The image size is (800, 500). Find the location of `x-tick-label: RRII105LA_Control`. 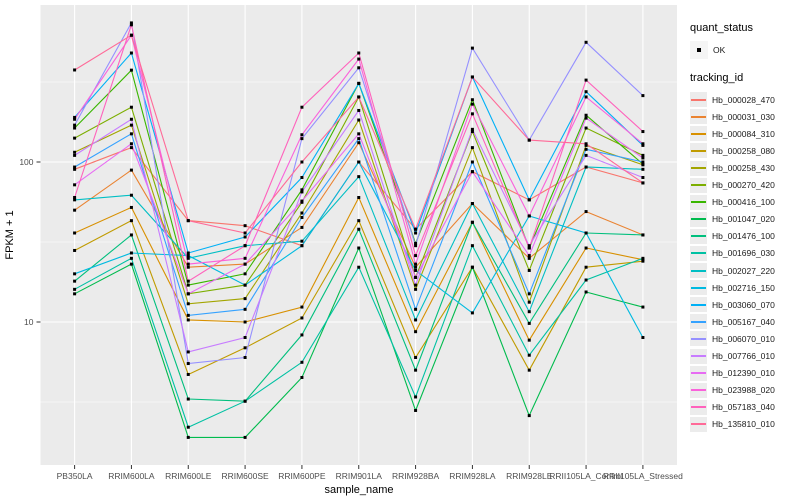

x-tick-label: RRII105LA_Control is located at coordinates (586, 476).